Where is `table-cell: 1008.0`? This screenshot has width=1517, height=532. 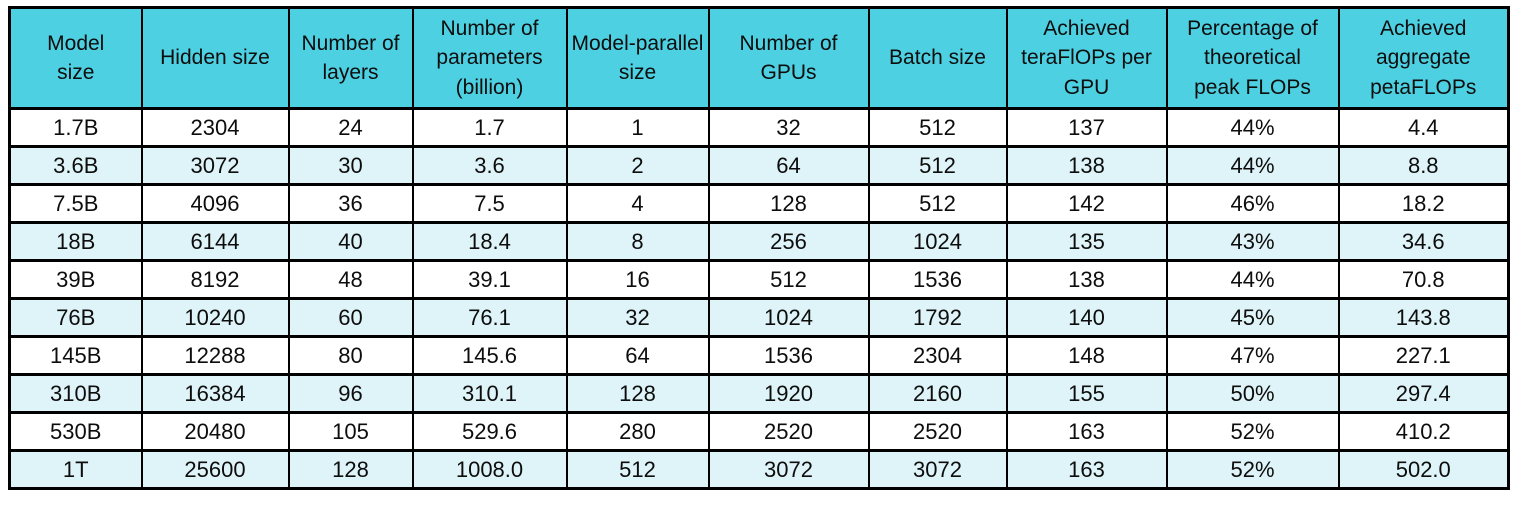 table-cell: 1008.0 is located at coordinates (489, 469).